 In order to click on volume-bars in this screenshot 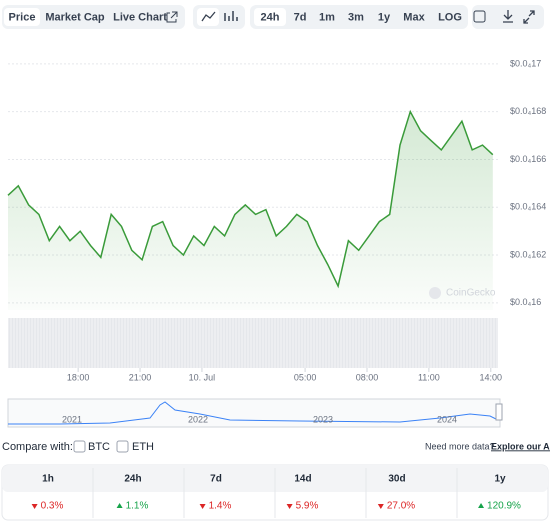, I will do `click(252, 343)`.